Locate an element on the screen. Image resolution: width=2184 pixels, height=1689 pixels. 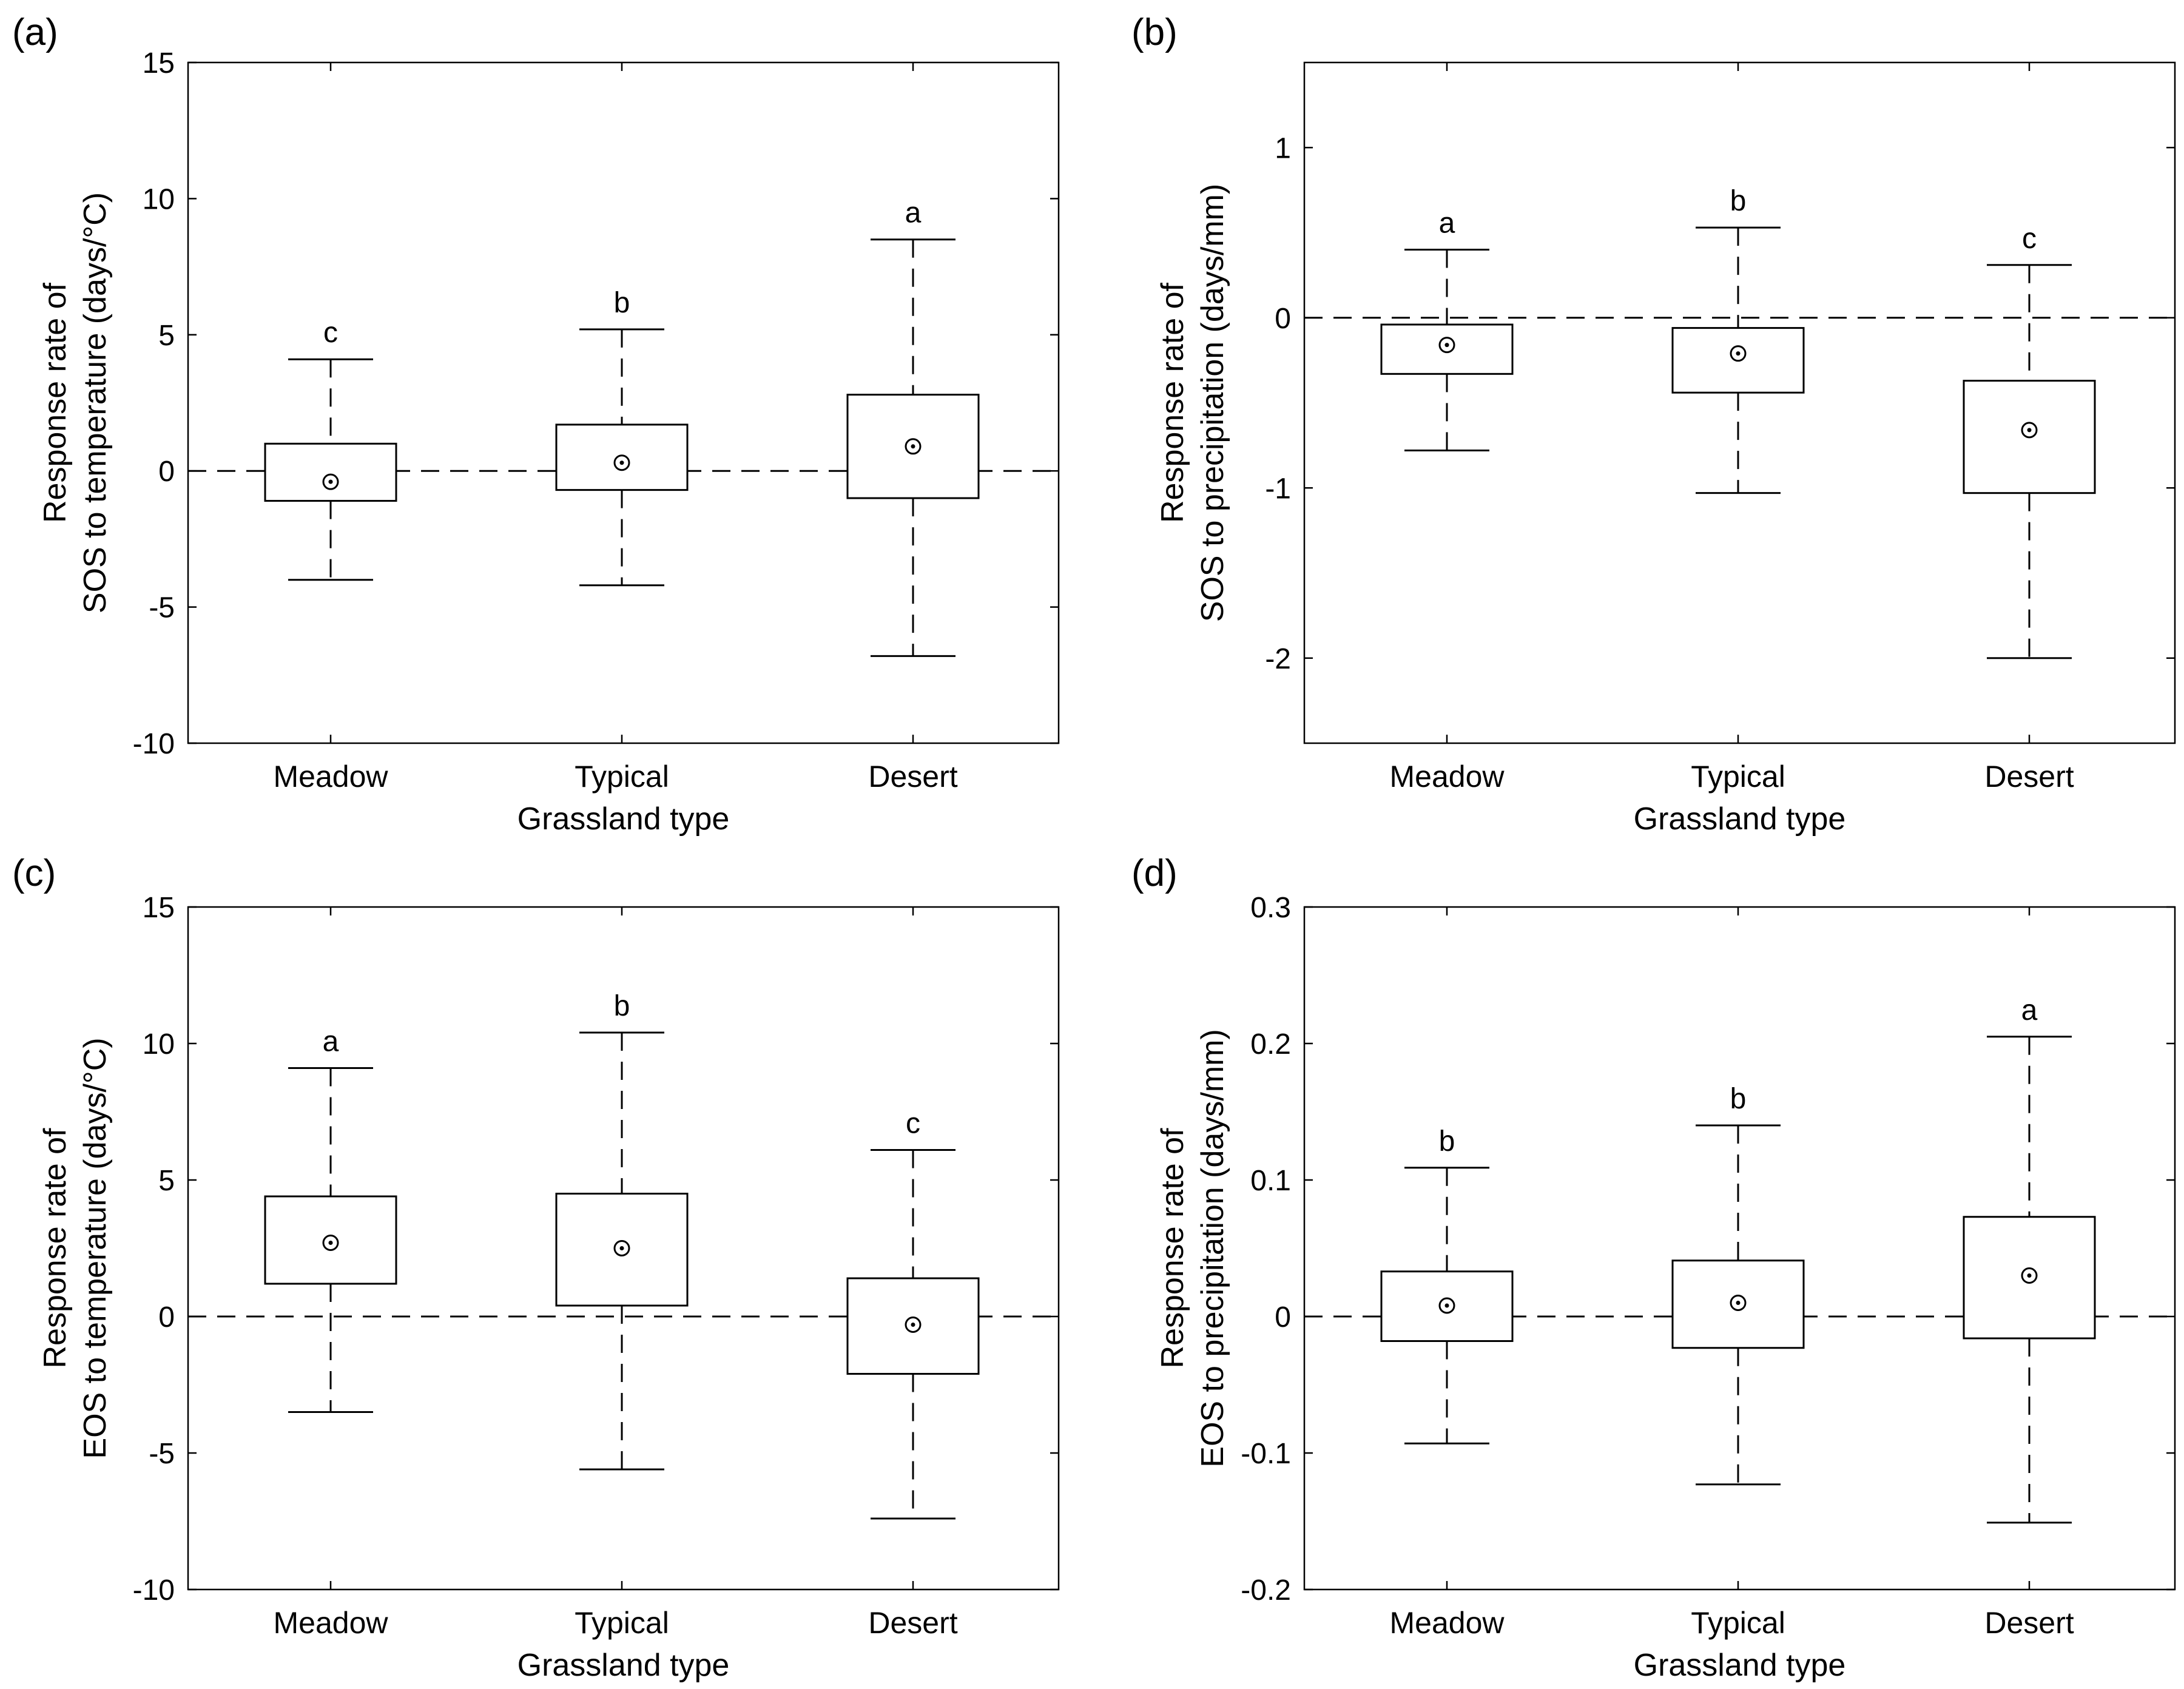
y-tick-label: -0.1 is located at coordinates (1266, 1454).